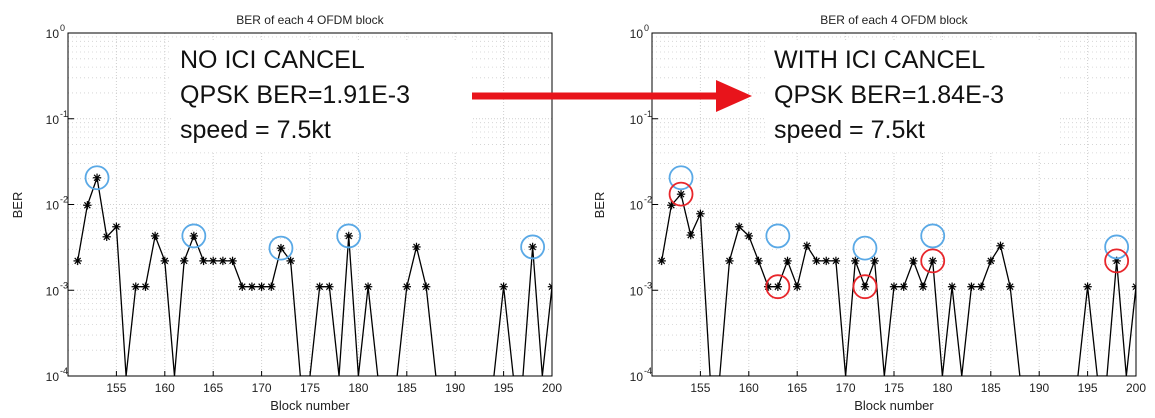  What do you see at coordinates (846, 388) in the screenshot?
I see `right-x-tick-label: 170` at bounding box center [846, 388].